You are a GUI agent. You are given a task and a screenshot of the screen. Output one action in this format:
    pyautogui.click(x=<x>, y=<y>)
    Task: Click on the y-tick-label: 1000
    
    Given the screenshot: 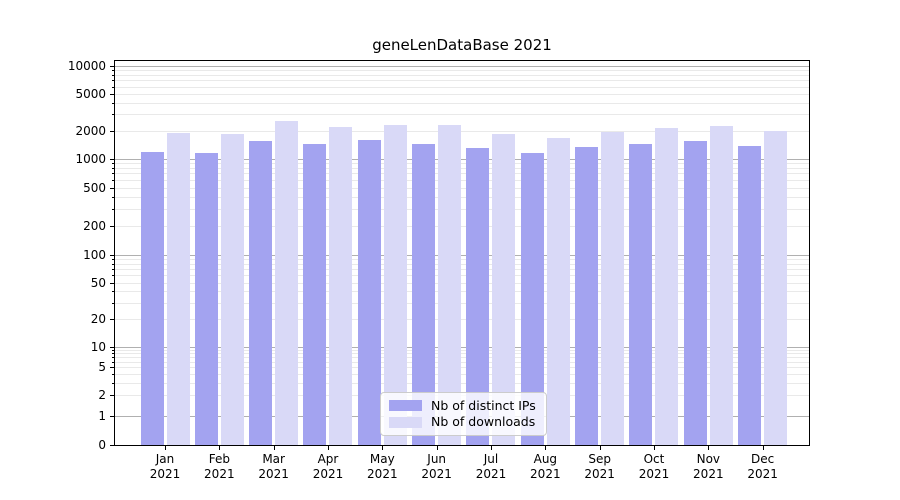 What is the action you would take?
    pyautogui.click(x=90, y=158)
    